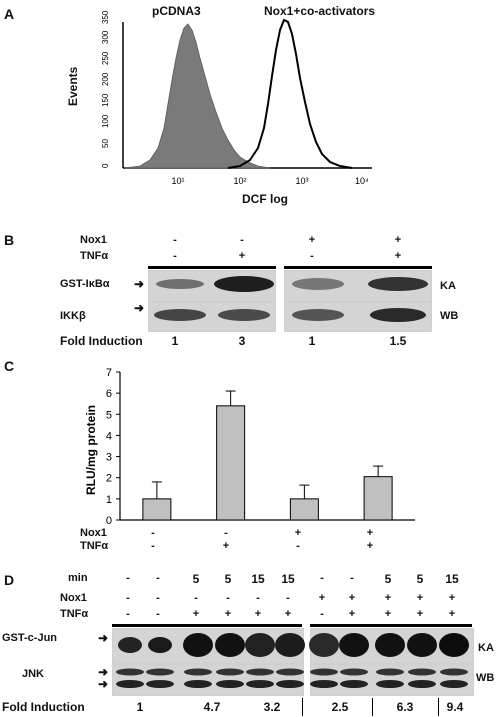 This screenshot has width=498, height=717. Describe the element at coordinates (105, 17) in the screenshot. I see `hist-ytick: 350` at that location.